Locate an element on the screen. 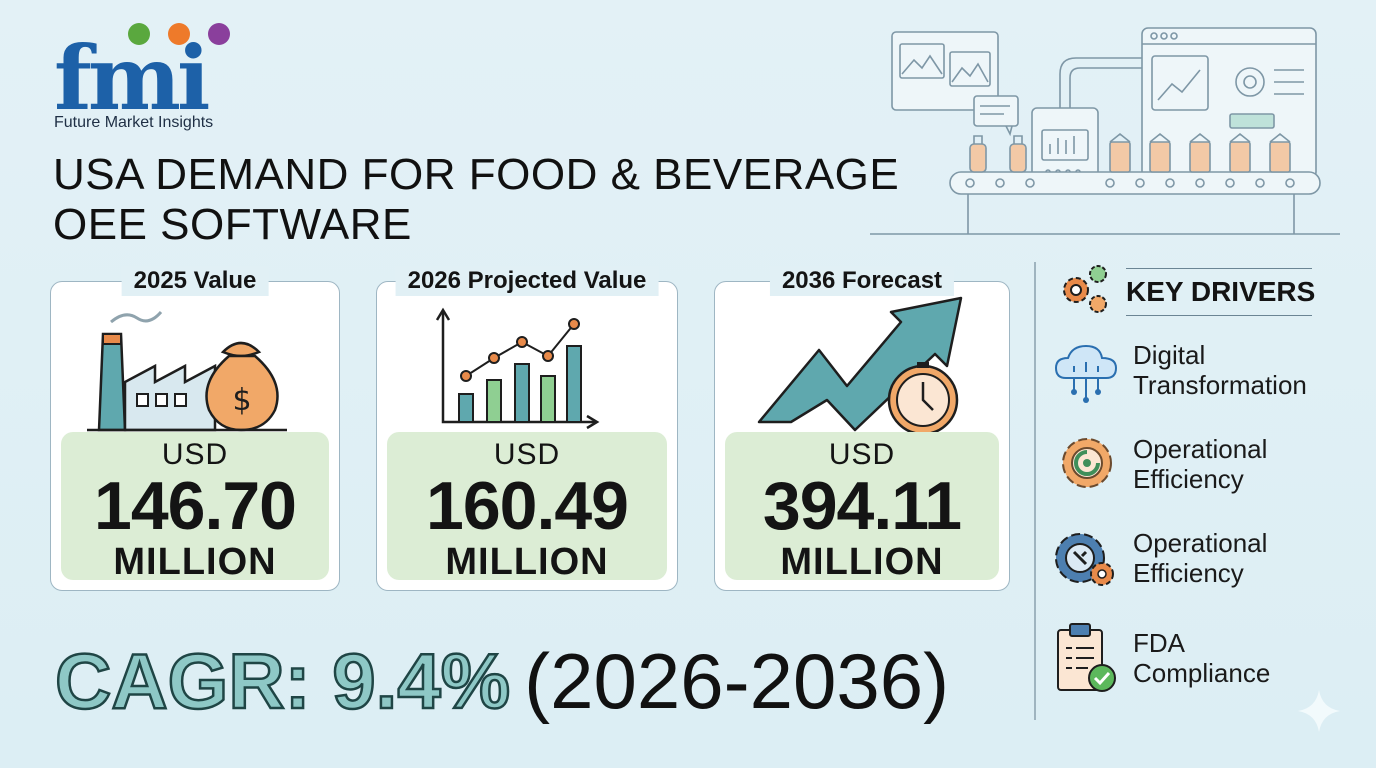 This screenshot has height=768, width=1376. sparkle-icon is located at coordinates (1319, 711).